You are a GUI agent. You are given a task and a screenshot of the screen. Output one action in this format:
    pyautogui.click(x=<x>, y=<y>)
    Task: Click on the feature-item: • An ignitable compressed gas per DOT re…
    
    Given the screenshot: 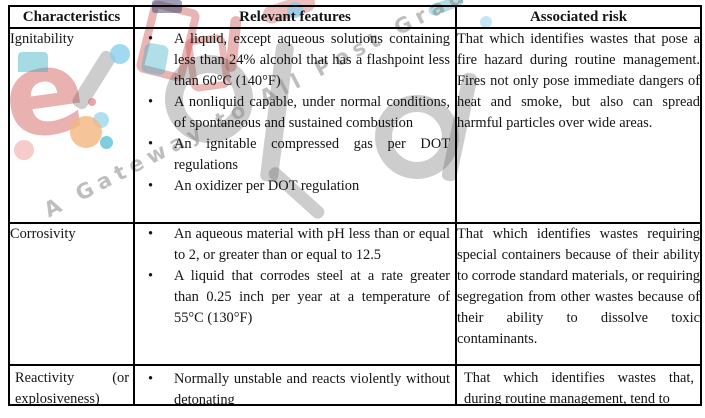 What is the action you would take?
    pyautogui.click(x=295, y=155)
    